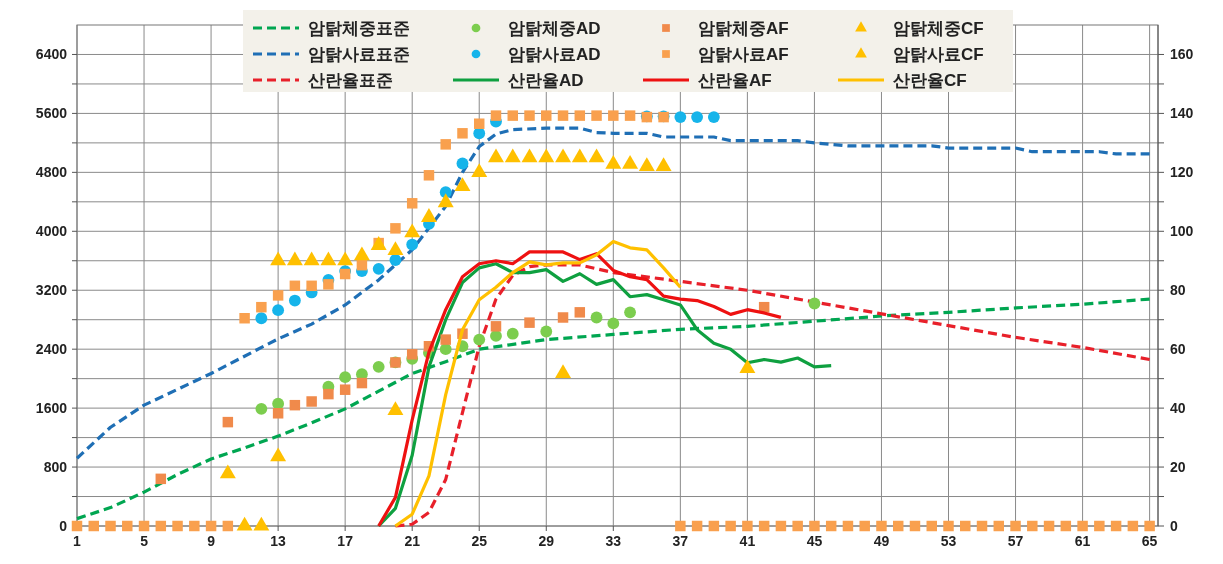 The height and width of the screenshot is (564, 1223). What do you see at coordinates (350, 80) in the screenshot?
I see `legend-label: 산란율표준` at bounding box center [350, 80].